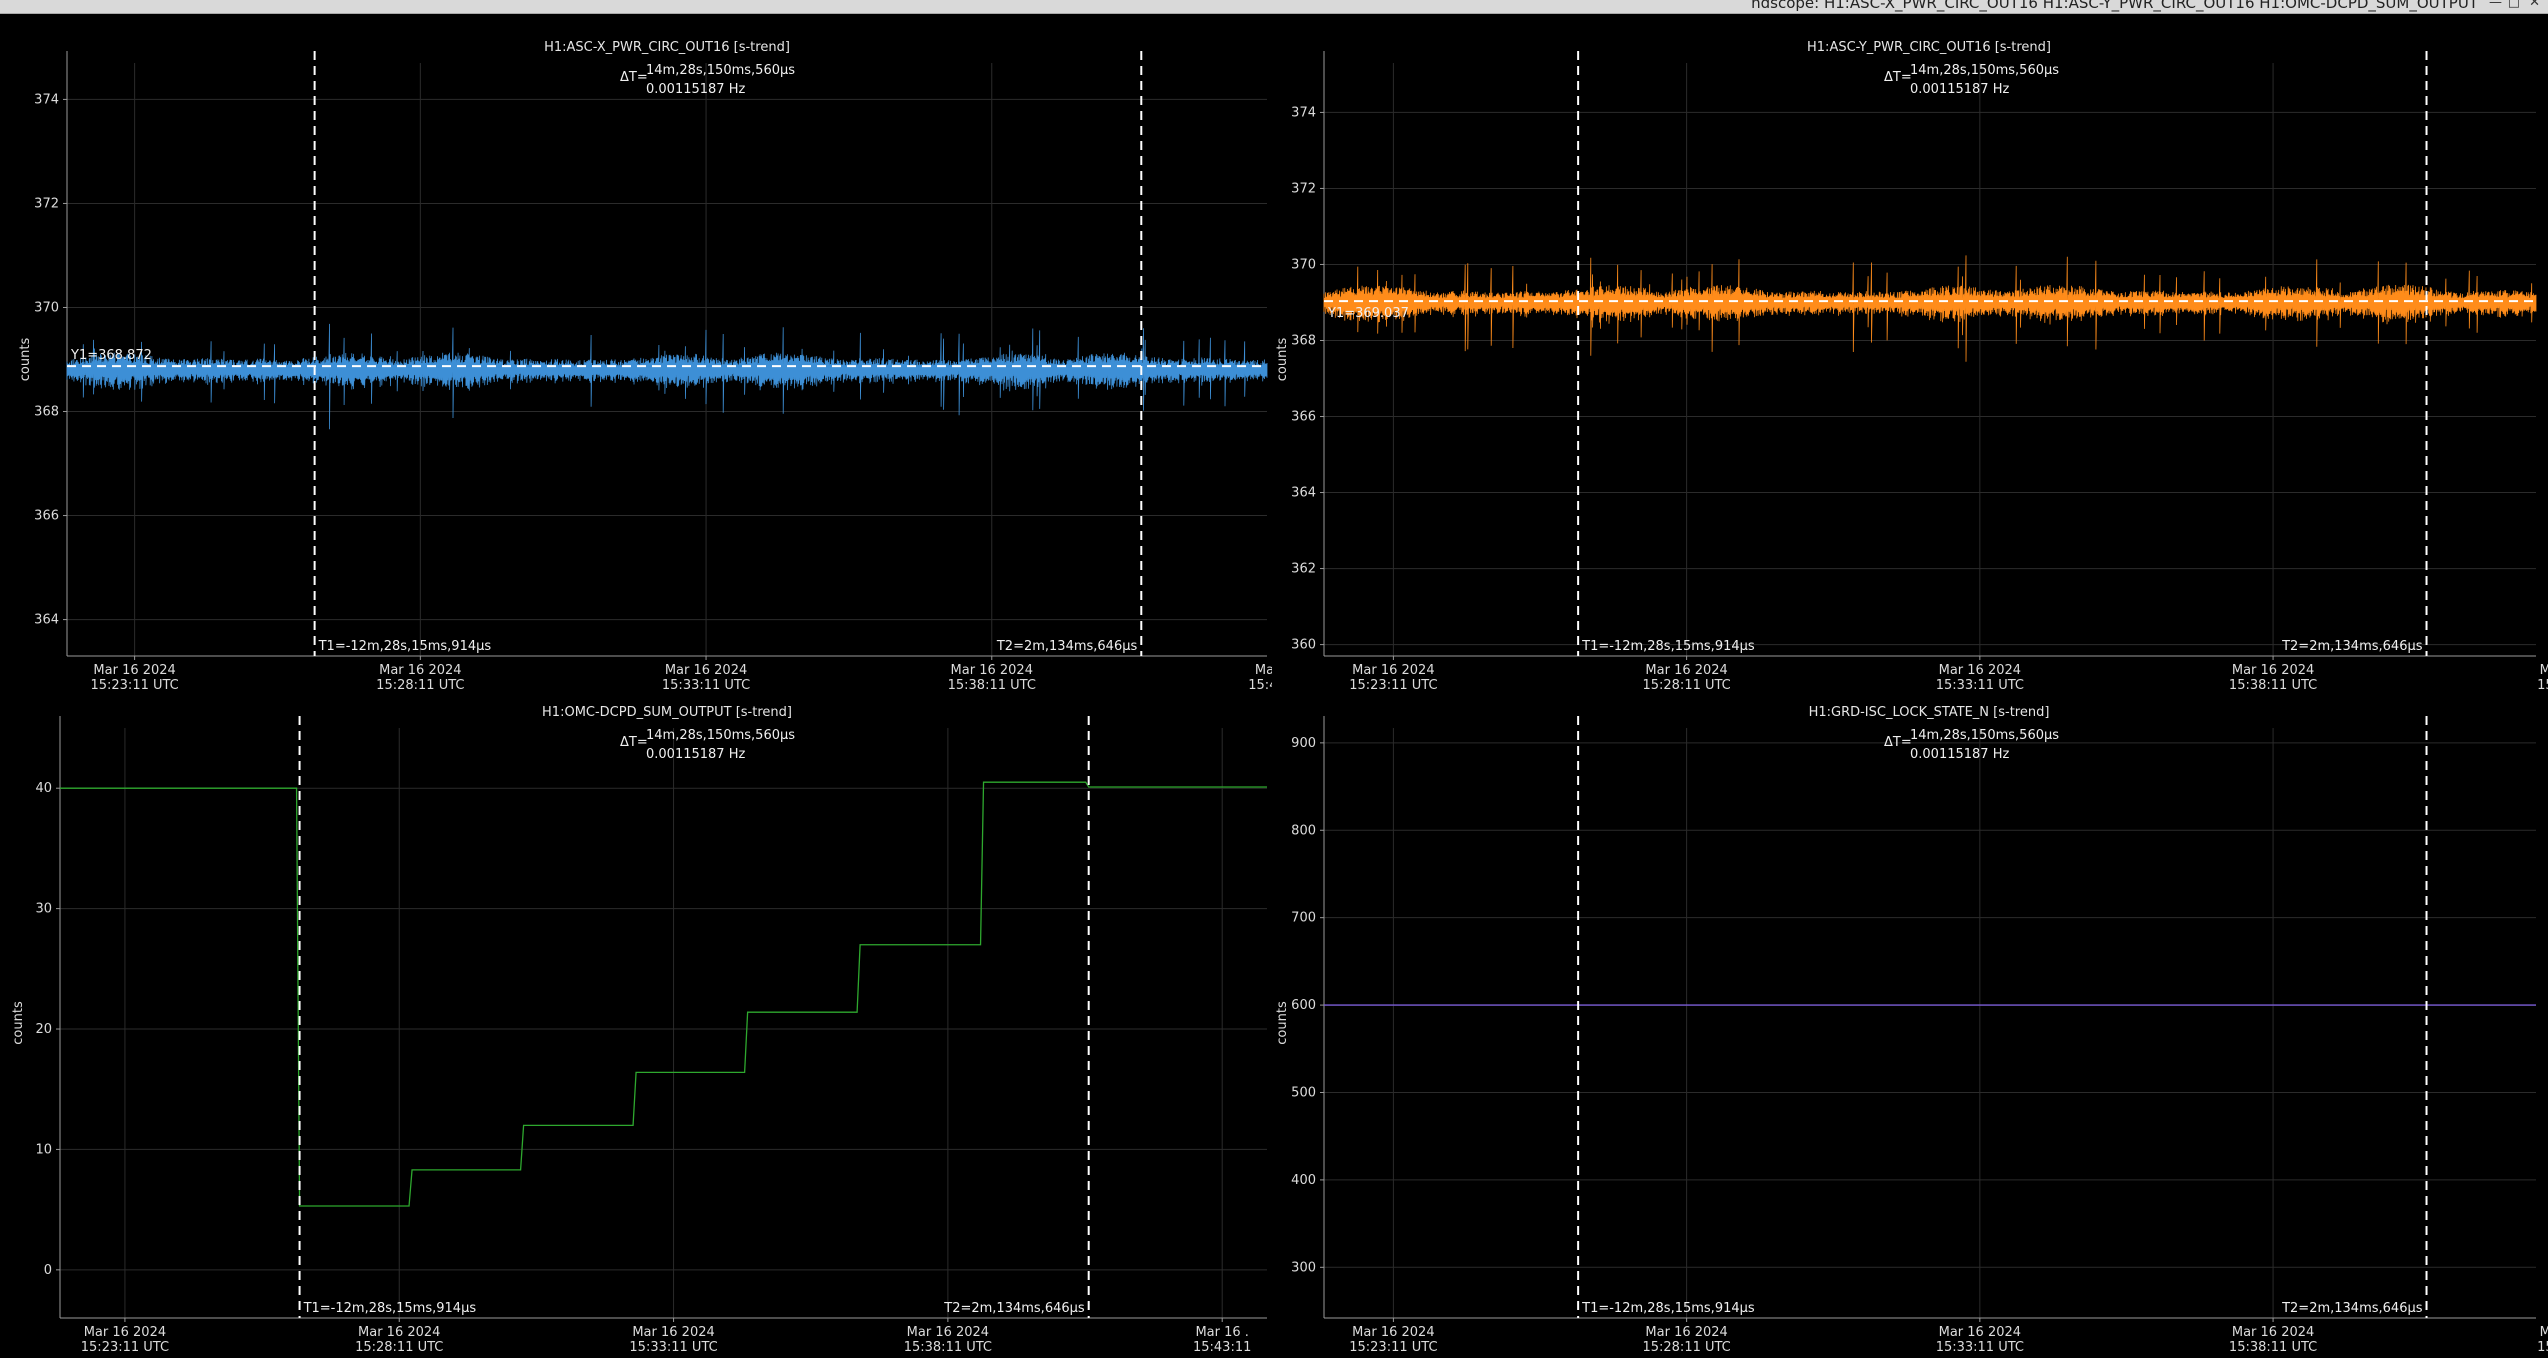 The width and height of the screenshot is (2548, 1358). I want to click on y-tick-label: 700, so click(1303, 918).